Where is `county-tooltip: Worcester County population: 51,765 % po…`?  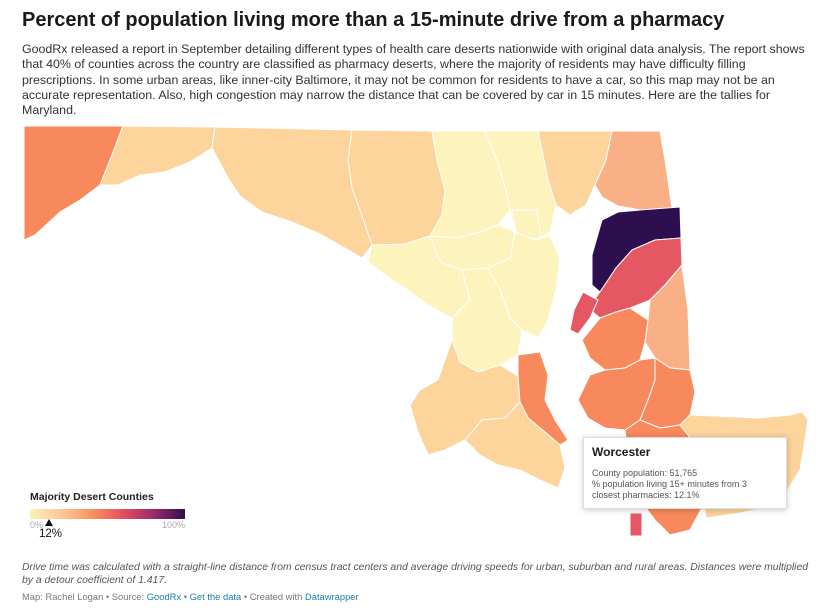 county-tooltip: Worcester County population: 51,765 % po… is located at coordinates (685, 473).